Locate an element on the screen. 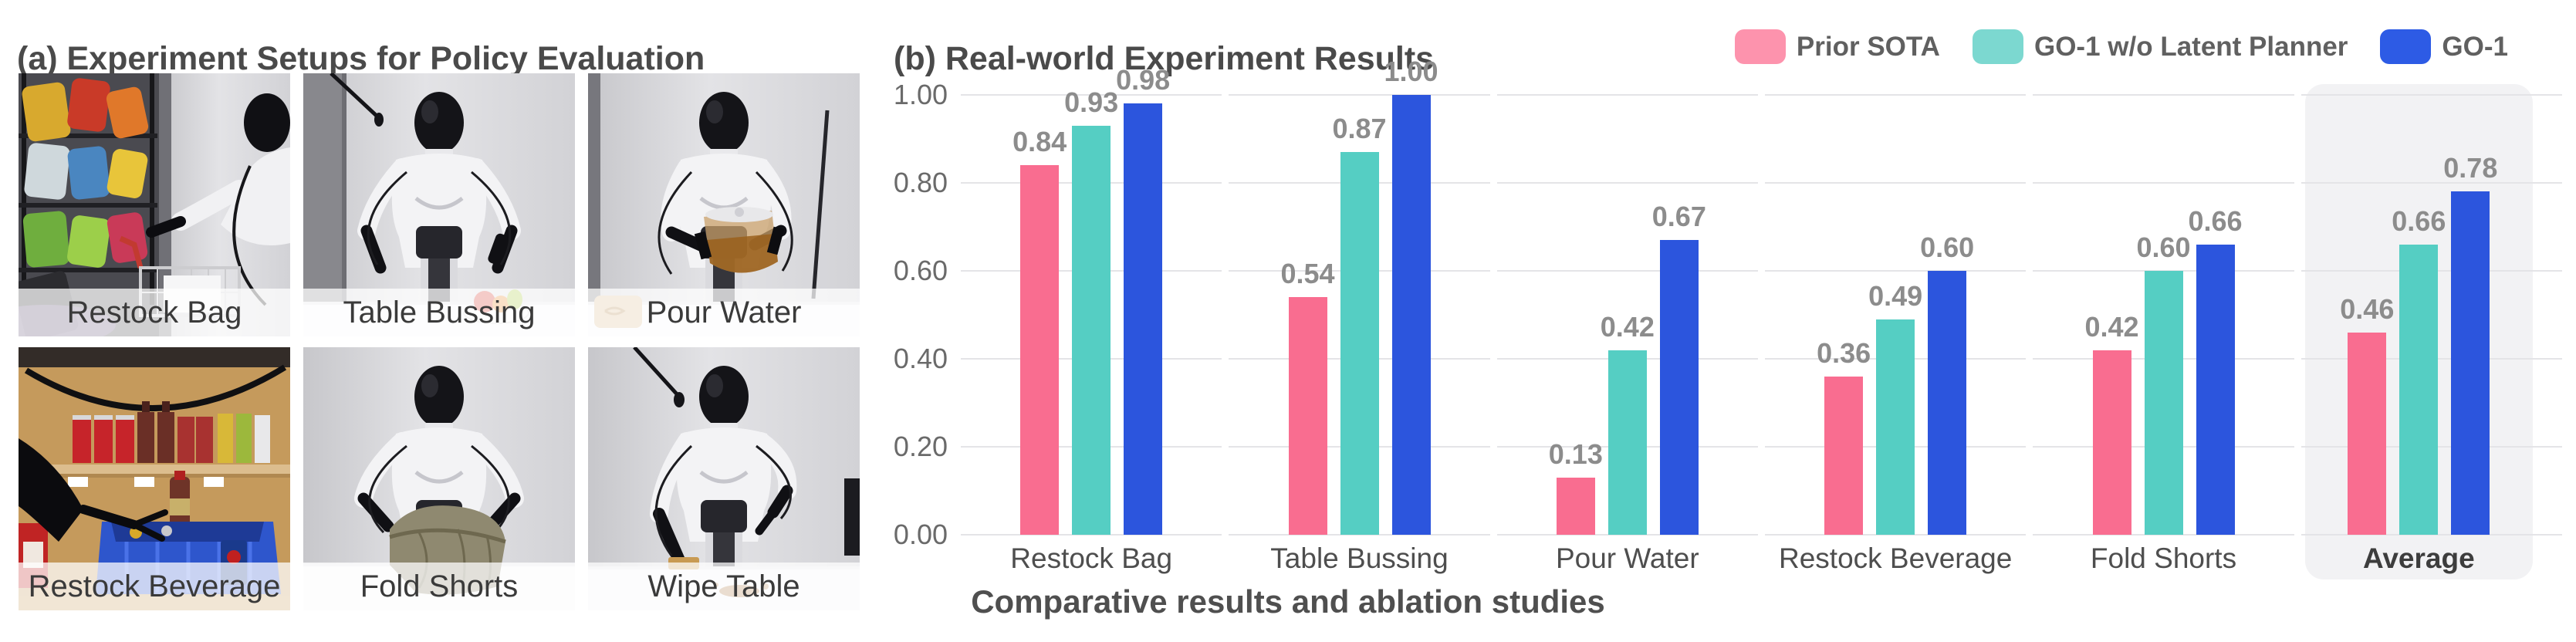 Image resolution: width=2576 pixels, height=642 pixels. bar-value-label: 0.46 is located at coordinates (2367, 308).